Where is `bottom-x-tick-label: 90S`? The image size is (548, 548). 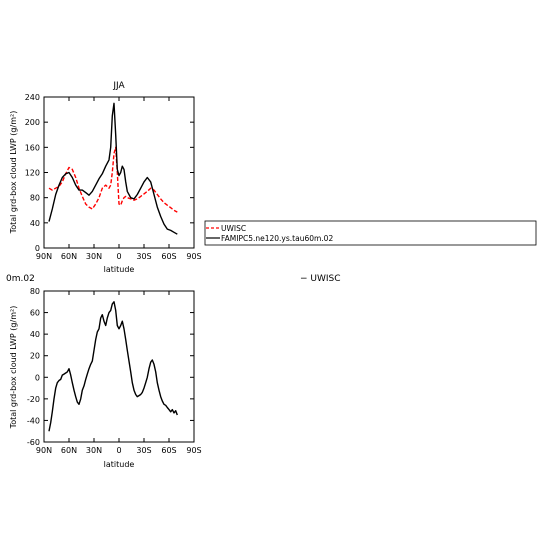
bottom-x-tick-label: 90S is located at coordinates (193, 450).